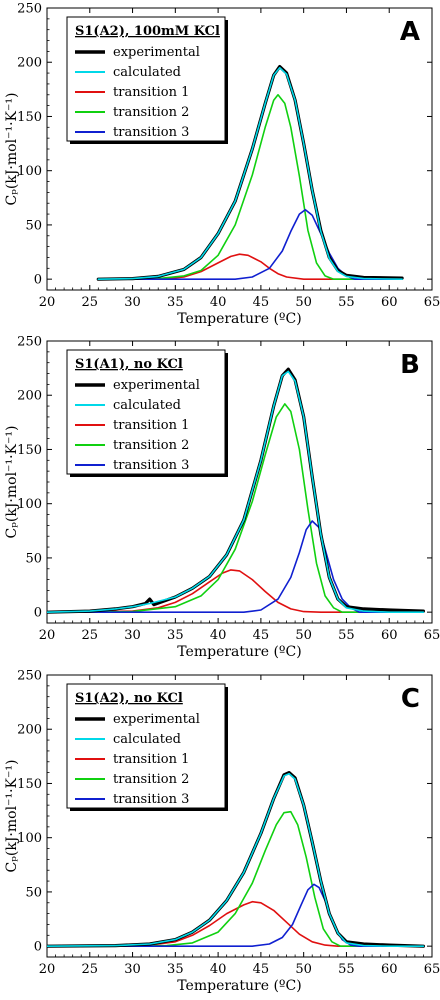 Image resolution: width=440 pixels, height=1000 pixels. I want to click on panel-label: B, so click(410, 365).